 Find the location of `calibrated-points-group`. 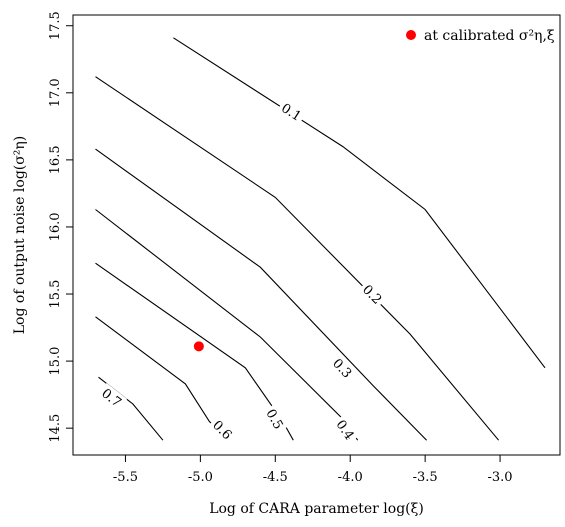

calibrated-points-group is located at coordinates (198, 346).